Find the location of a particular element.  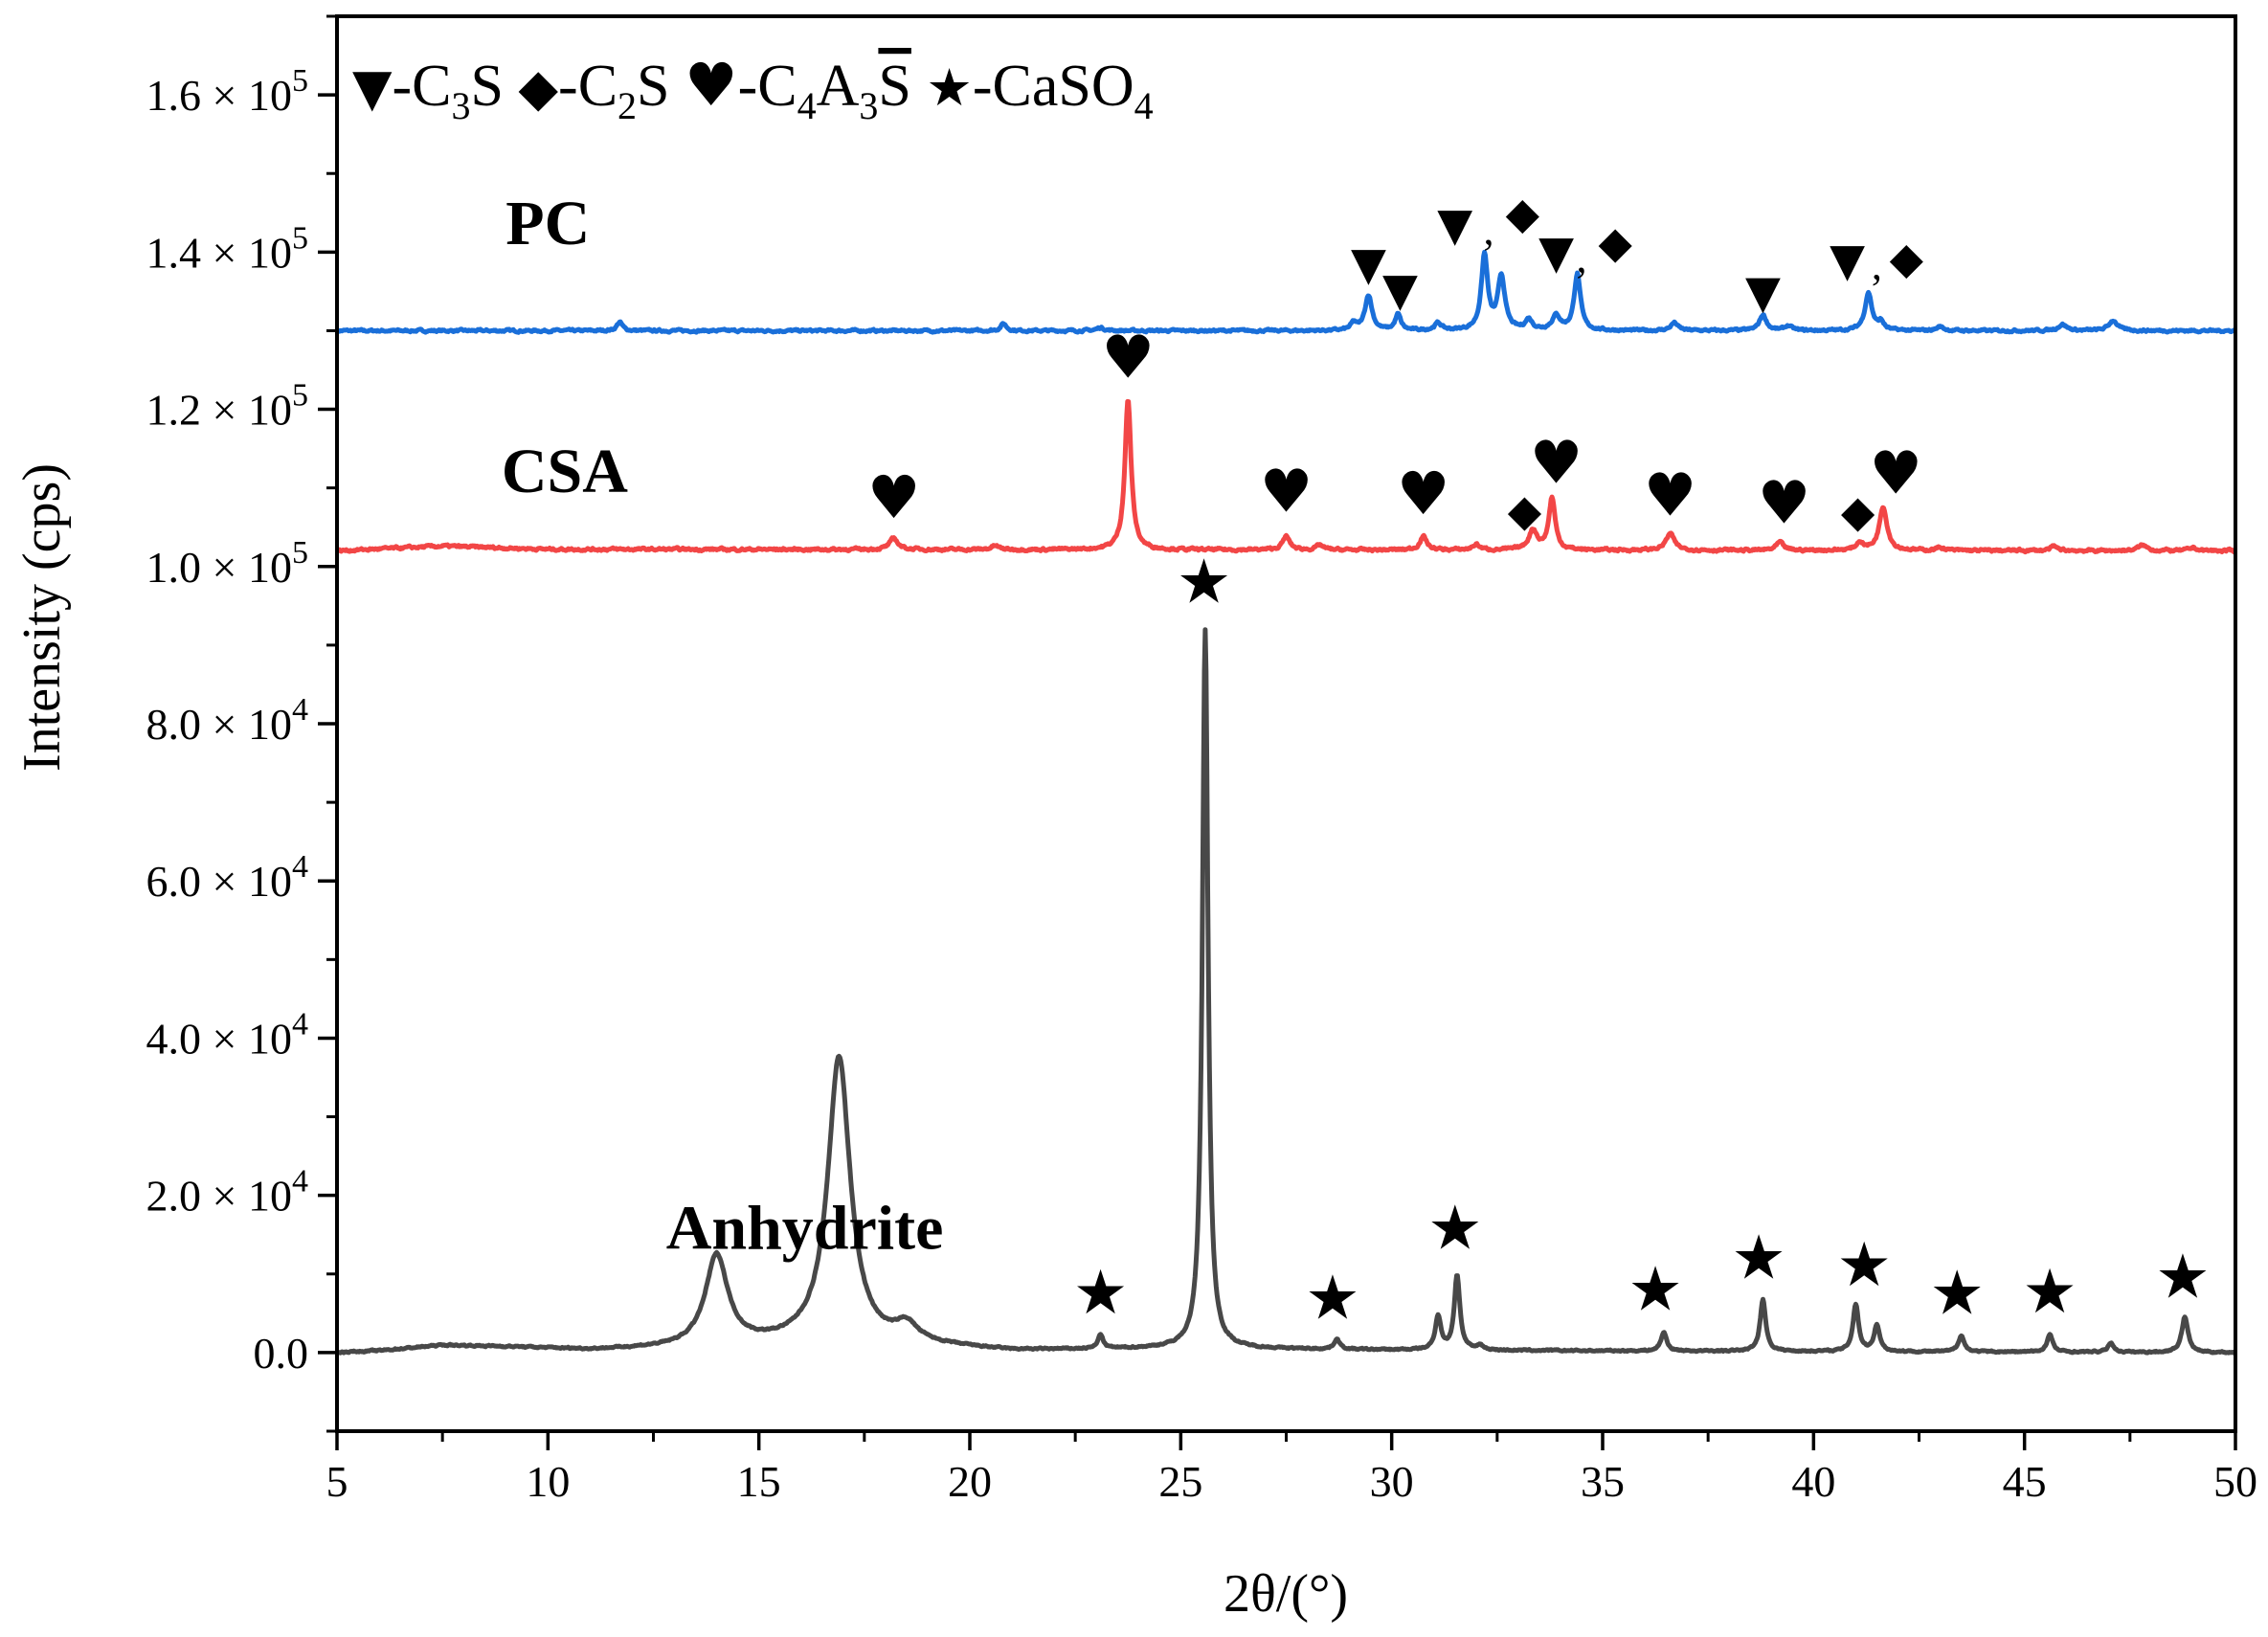

y-tick-label: 4.0 × 10⁴ is located at coordinates (227, 1034).